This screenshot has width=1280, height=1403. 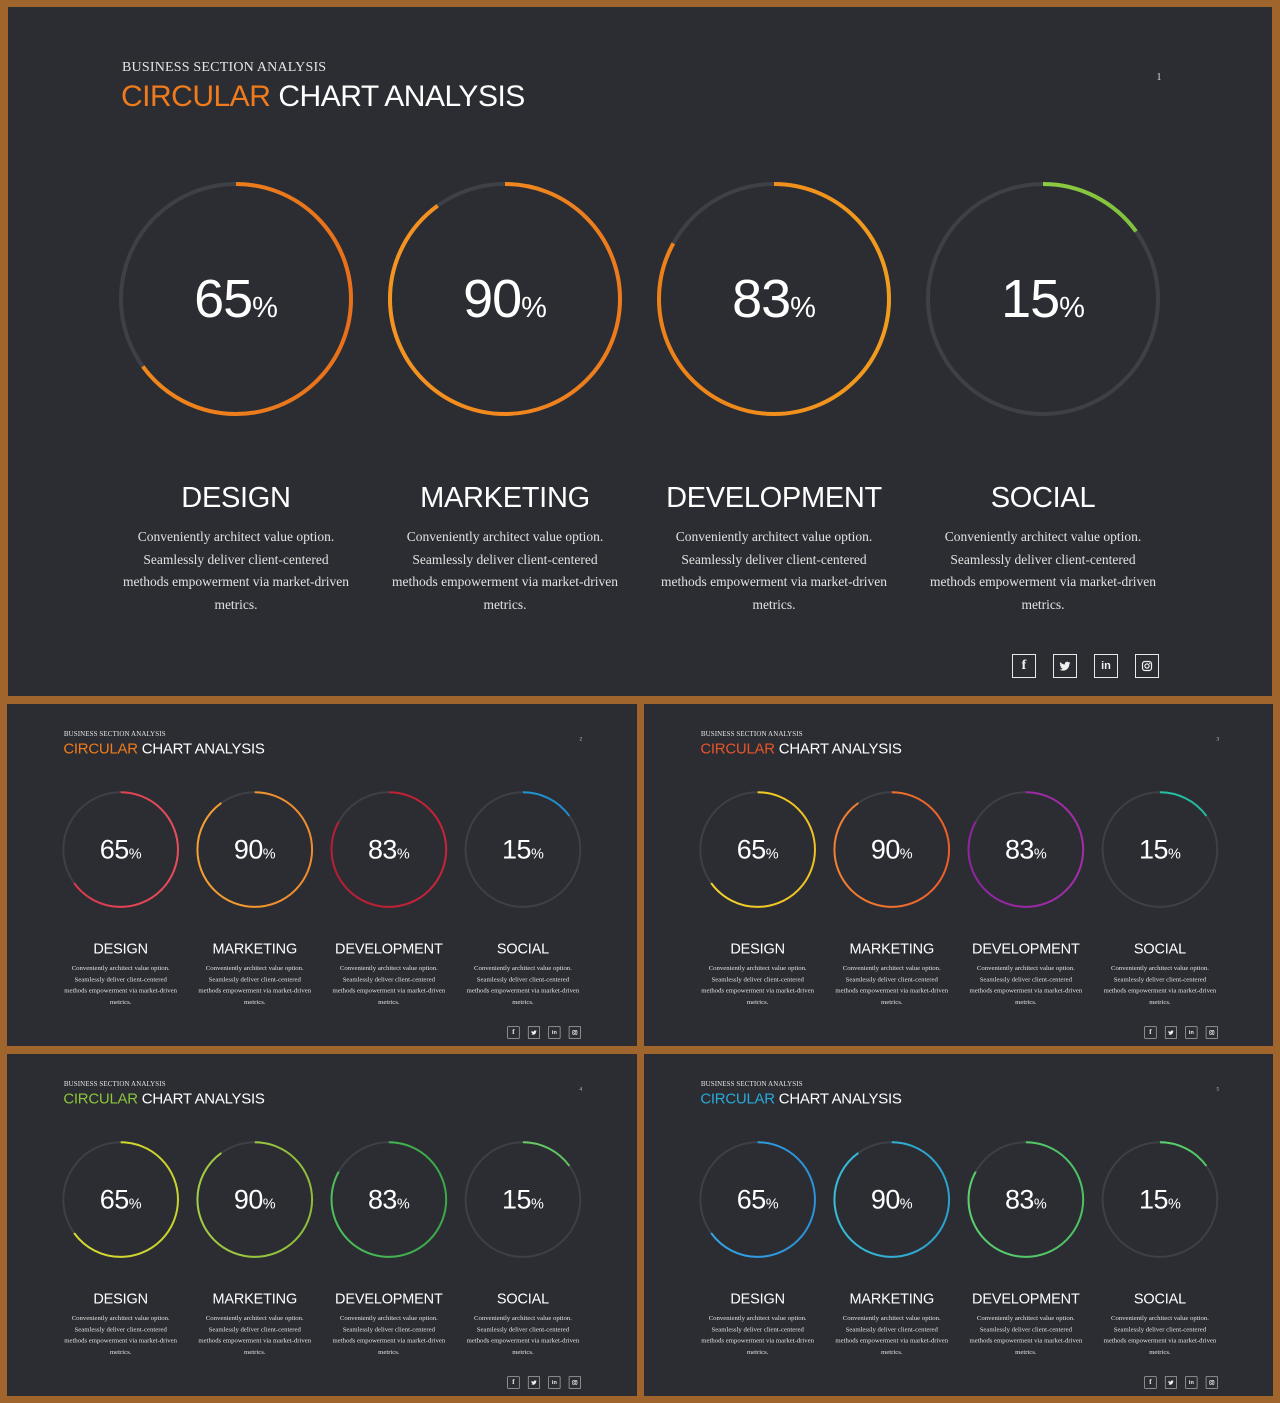 I want to click on ring-arc-design, so click(x=757, y=1199).